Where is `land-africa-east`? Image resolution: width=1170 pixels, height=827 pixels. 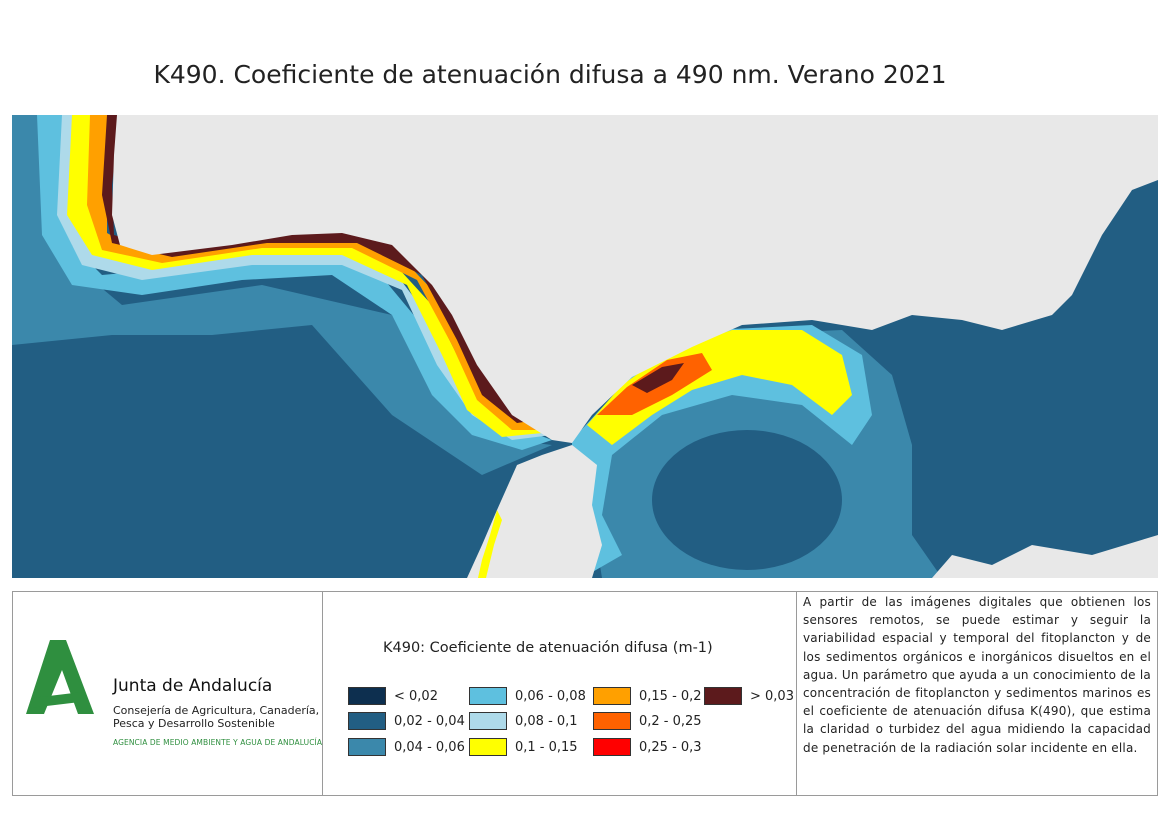 land-africa-east is located at coordinates (1045, 556).